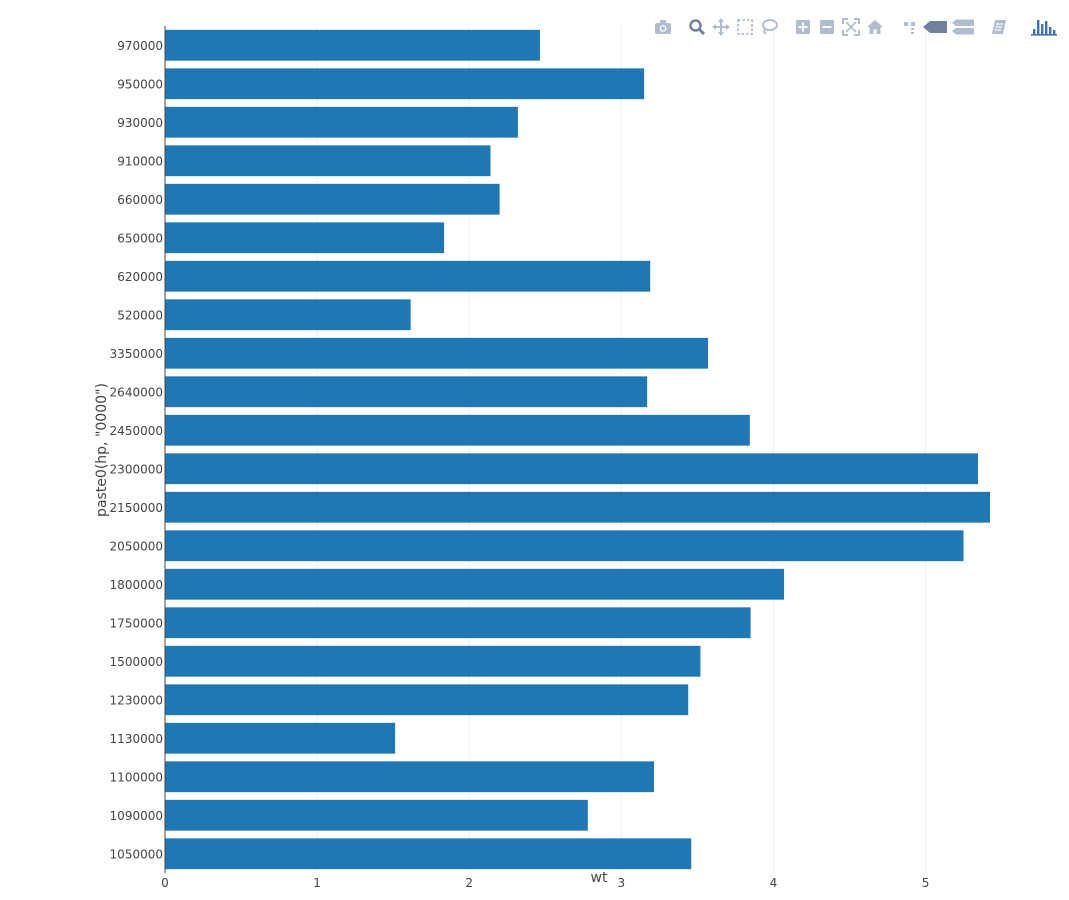  I want to click on hover-closest-icon, so click(935, 27).